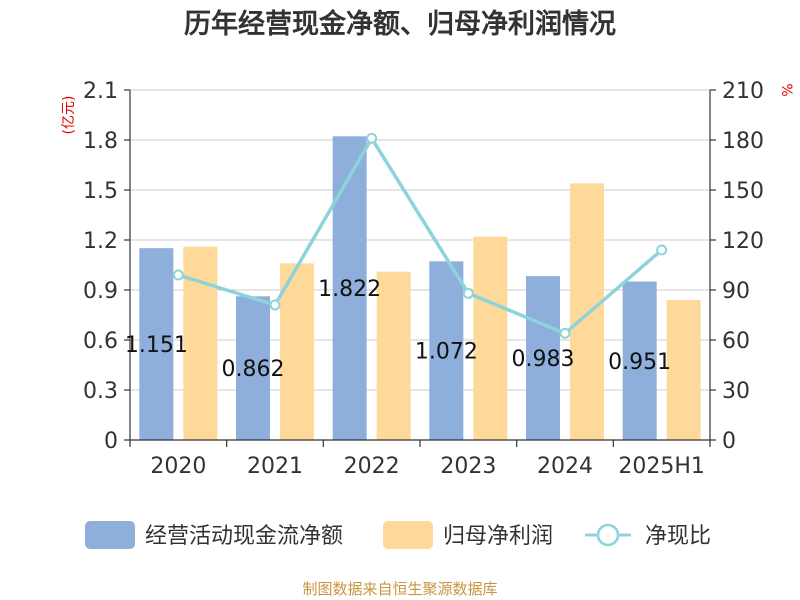  I want to click on legend-item: 经营活动现金流净额, so click(214, 535).